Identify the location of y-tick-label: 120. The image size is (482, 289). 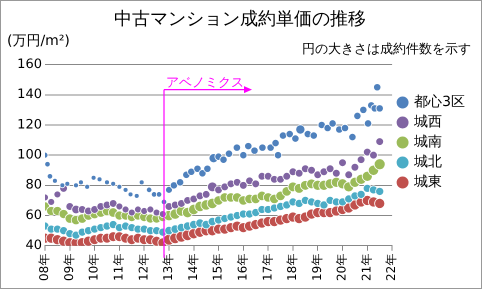
(29, 124).